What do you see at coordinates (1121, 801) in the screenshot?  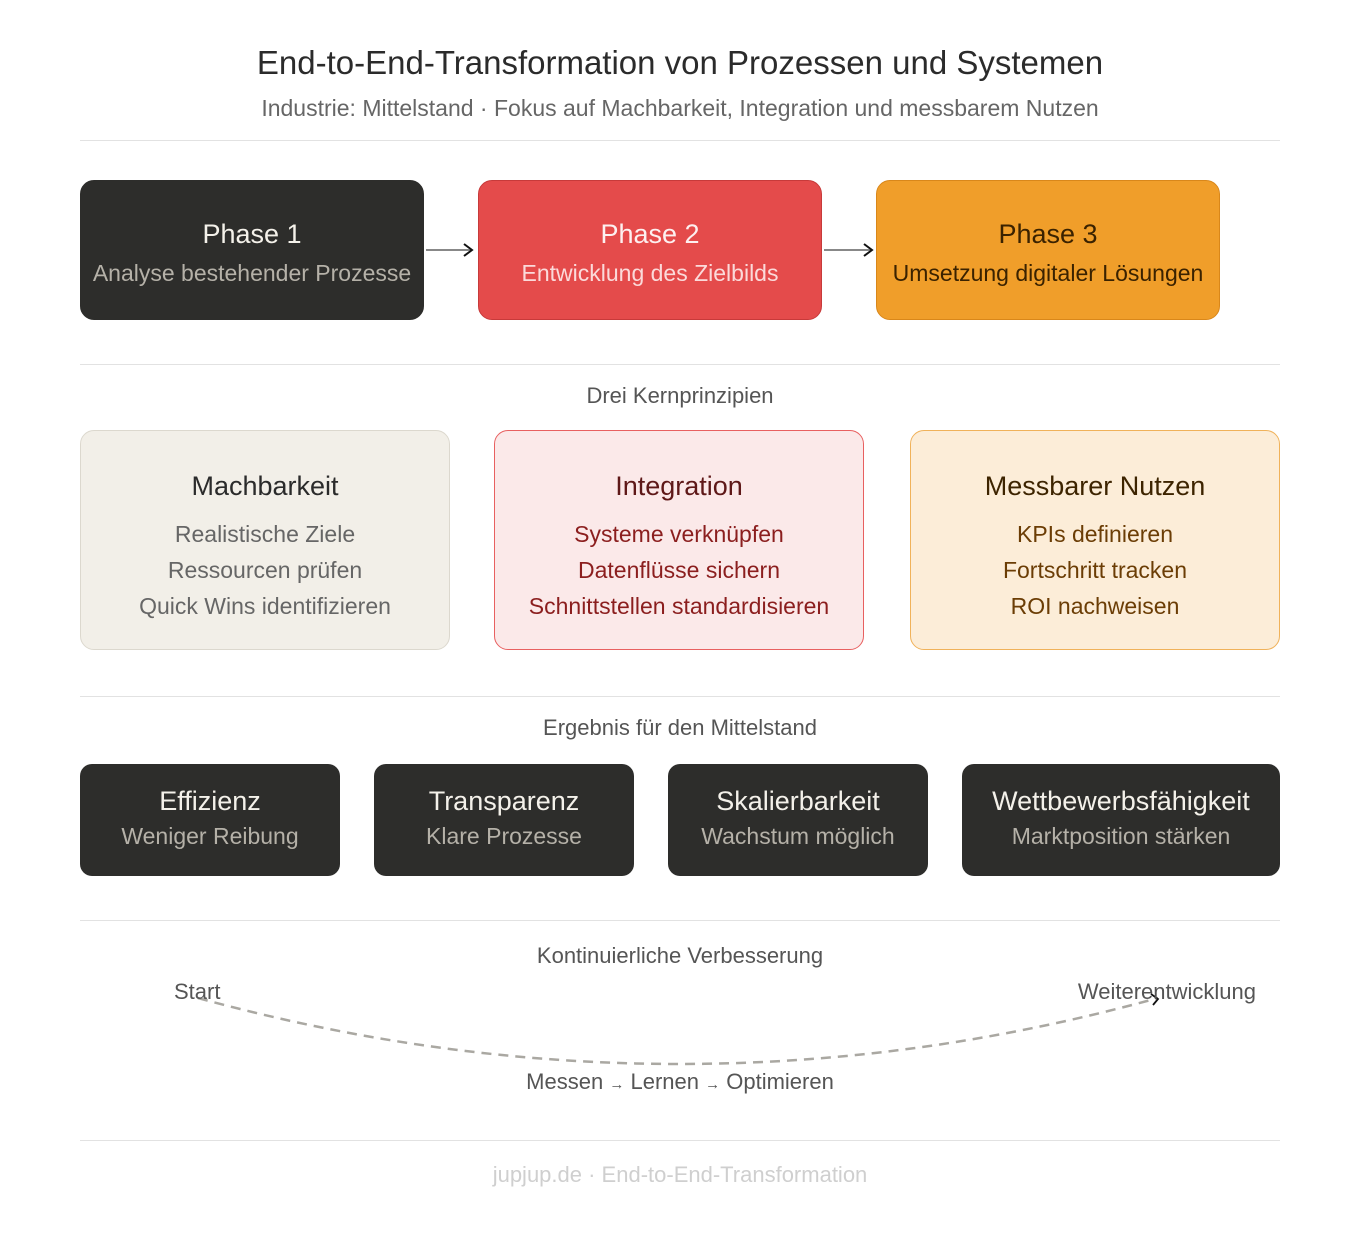 I see `result-title: Wettbewerbsfähigkeit` at bounding box center [1121, 801].